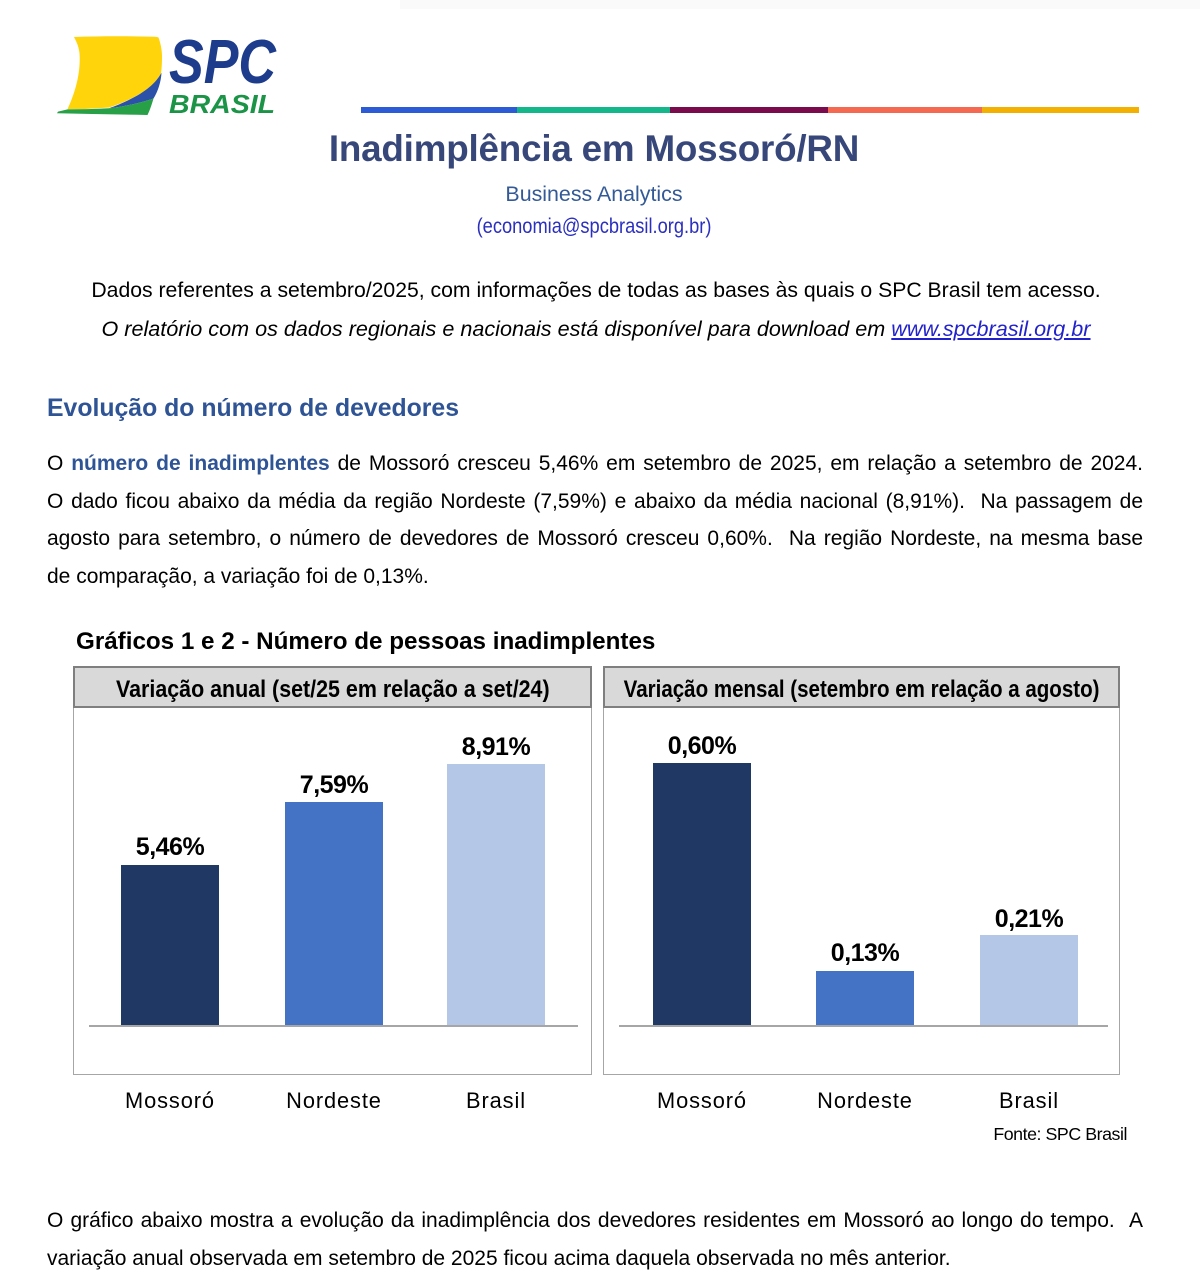 This screenshot has height=1283, width=1200. What do you see at coordinates (222, 104) in the screenshot?
I see `svg-text: BRASIL` at bounding box center [222, 104].